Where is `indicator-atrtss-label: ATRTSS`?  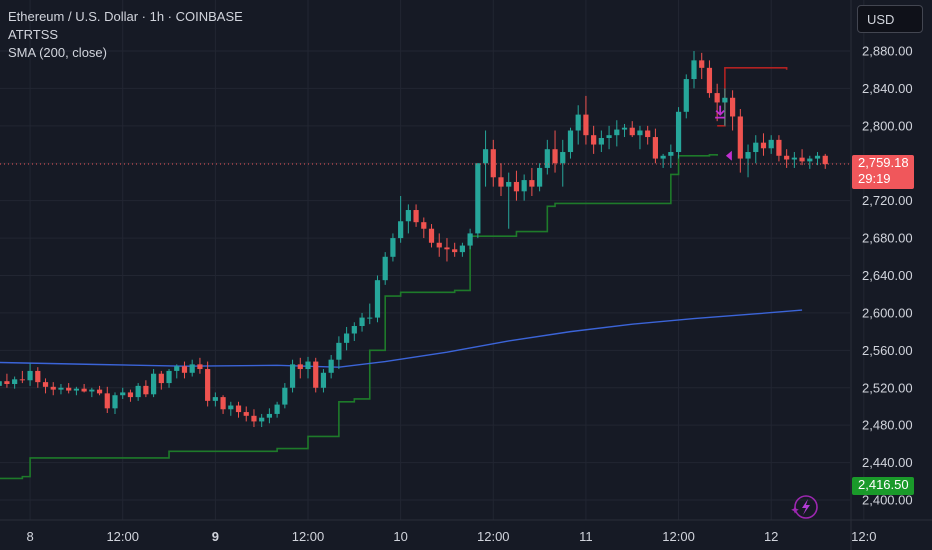
indicator-atrtss-label: ATRTSS is located at coordinates (33, 34).